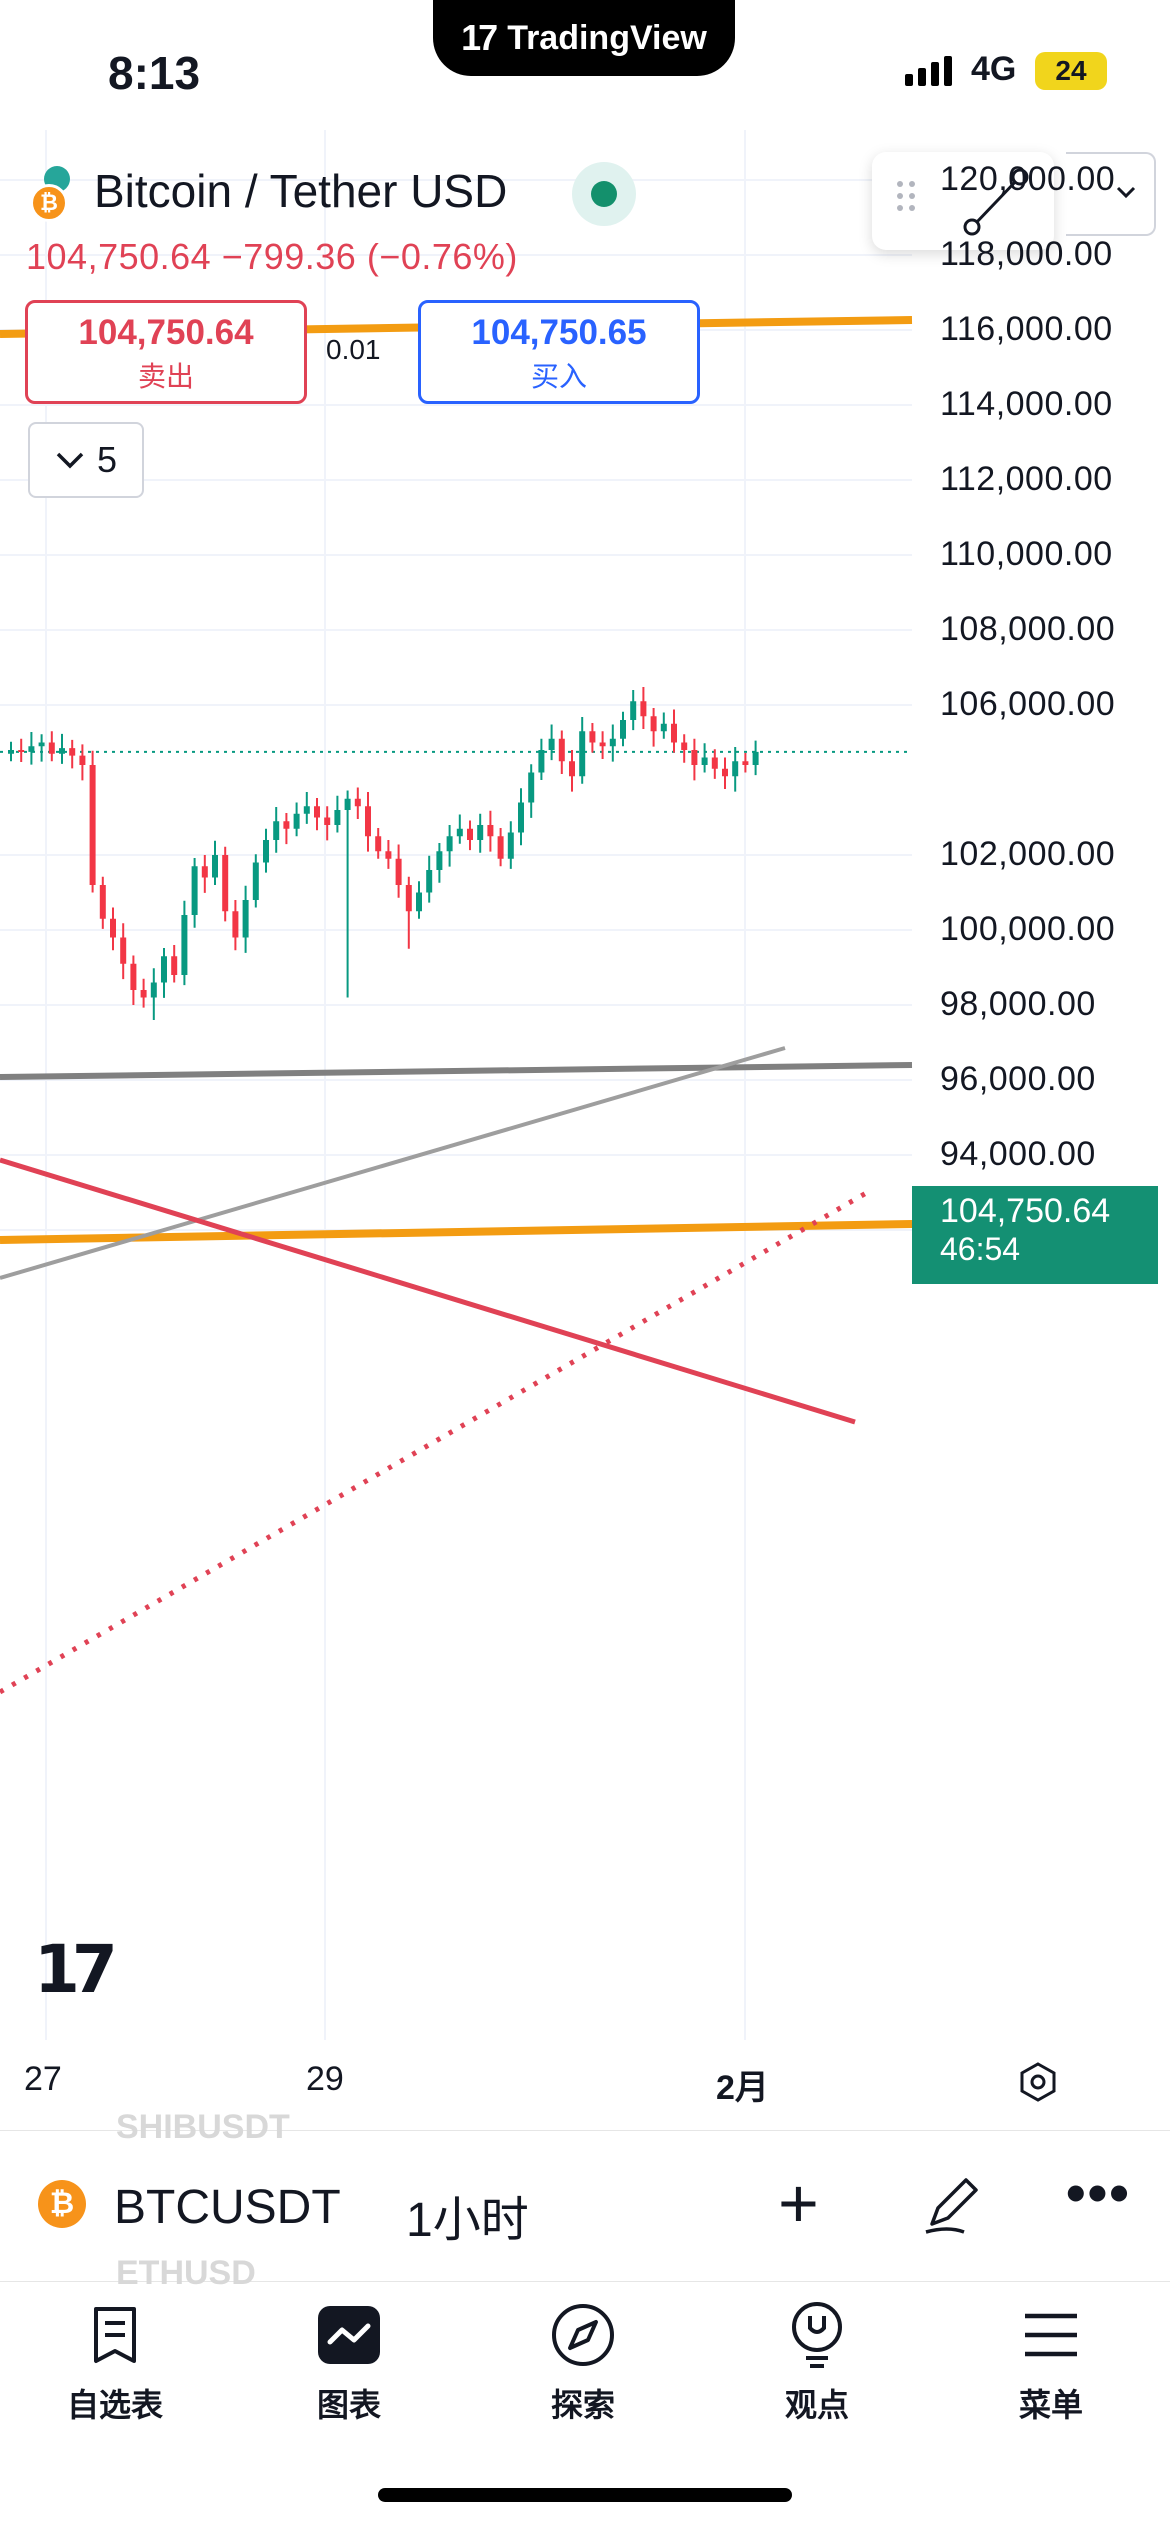 Image resolution: width=1170 pixels, height=2532 pixels. What do you see at coordinates (114, 2405) in the screenshot?
I see `nav-label: 自选表` at bounding box center [114, 2405].